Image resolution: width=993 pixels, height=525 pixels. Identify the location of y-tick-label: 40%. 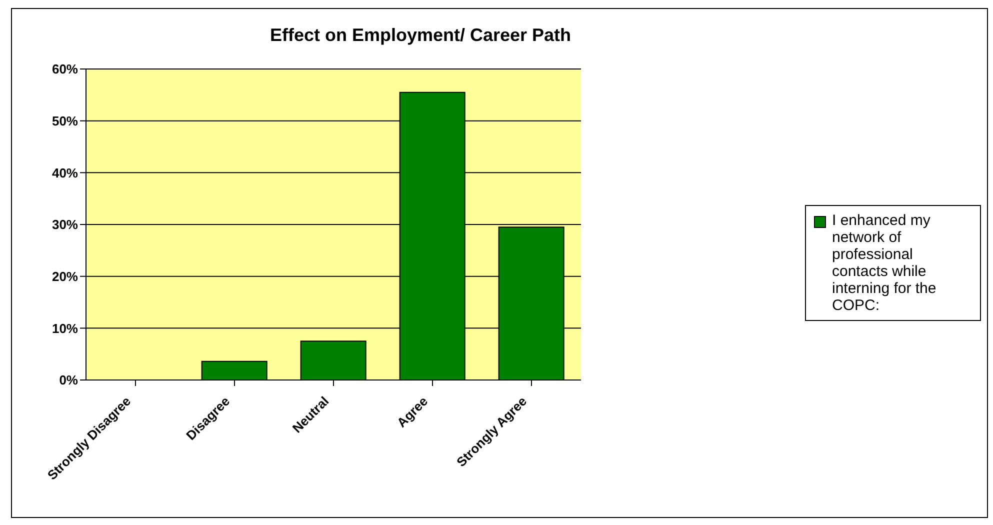
(65, 172).